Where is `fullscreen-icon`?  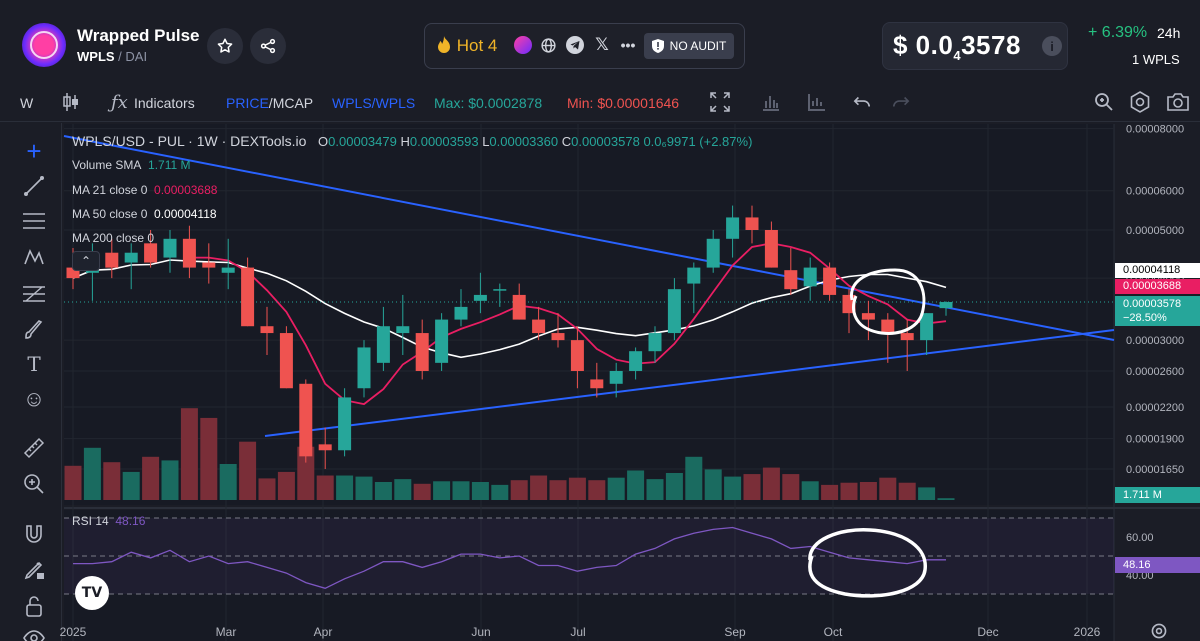 fullscreen-icon is located at coordinates (720, 102).